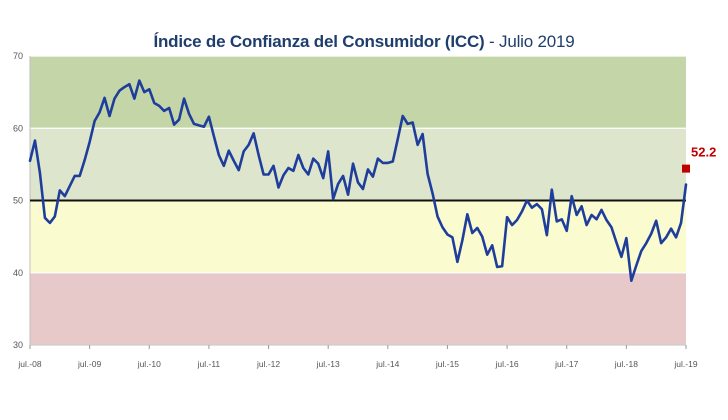 The height and width of the screenshot is (420, 728). Describe the element at coordinates (319, 41) in the screenshot. I see `chart-title-main: Índice de Confianza del Consumidor (ICC)` at that location.